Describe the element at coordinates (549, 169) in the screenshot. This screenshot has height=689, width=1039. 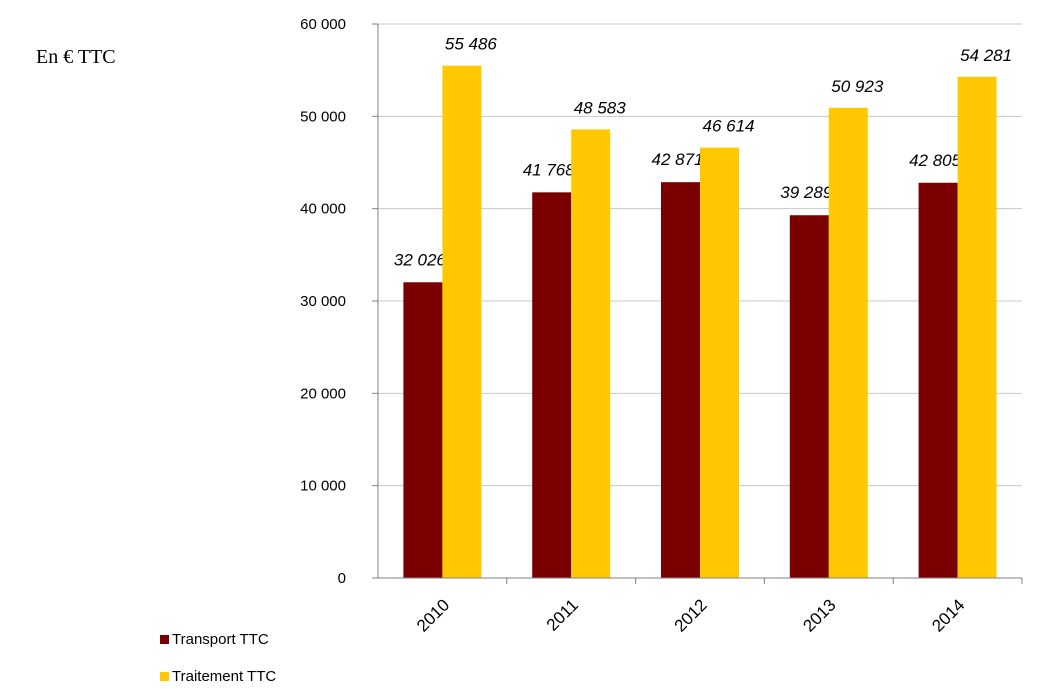
I see `data-label: 41 768` at that location.